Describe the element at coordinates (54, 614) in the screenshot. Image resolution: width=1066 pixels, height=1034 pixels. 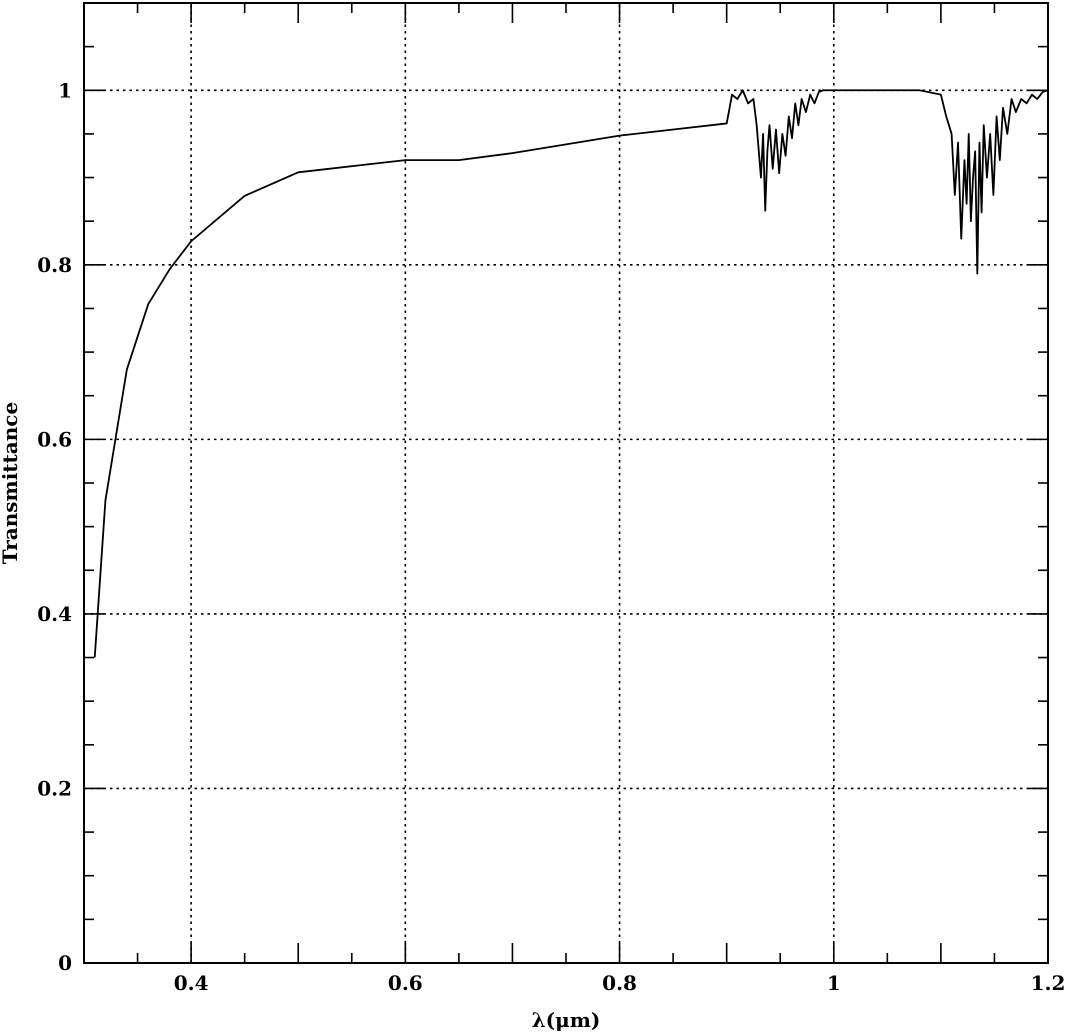
I see `y-tick-label: 0.4` at that location.